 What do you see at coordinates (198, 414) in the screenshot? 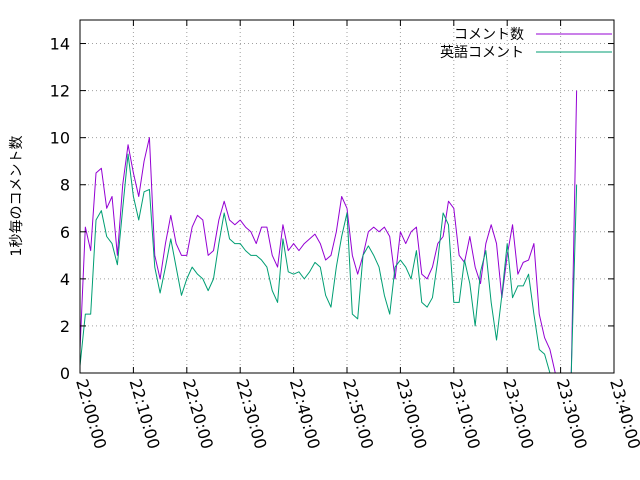
I see `x-tick-label: 22:20:00` at bounding box center [198, 414].